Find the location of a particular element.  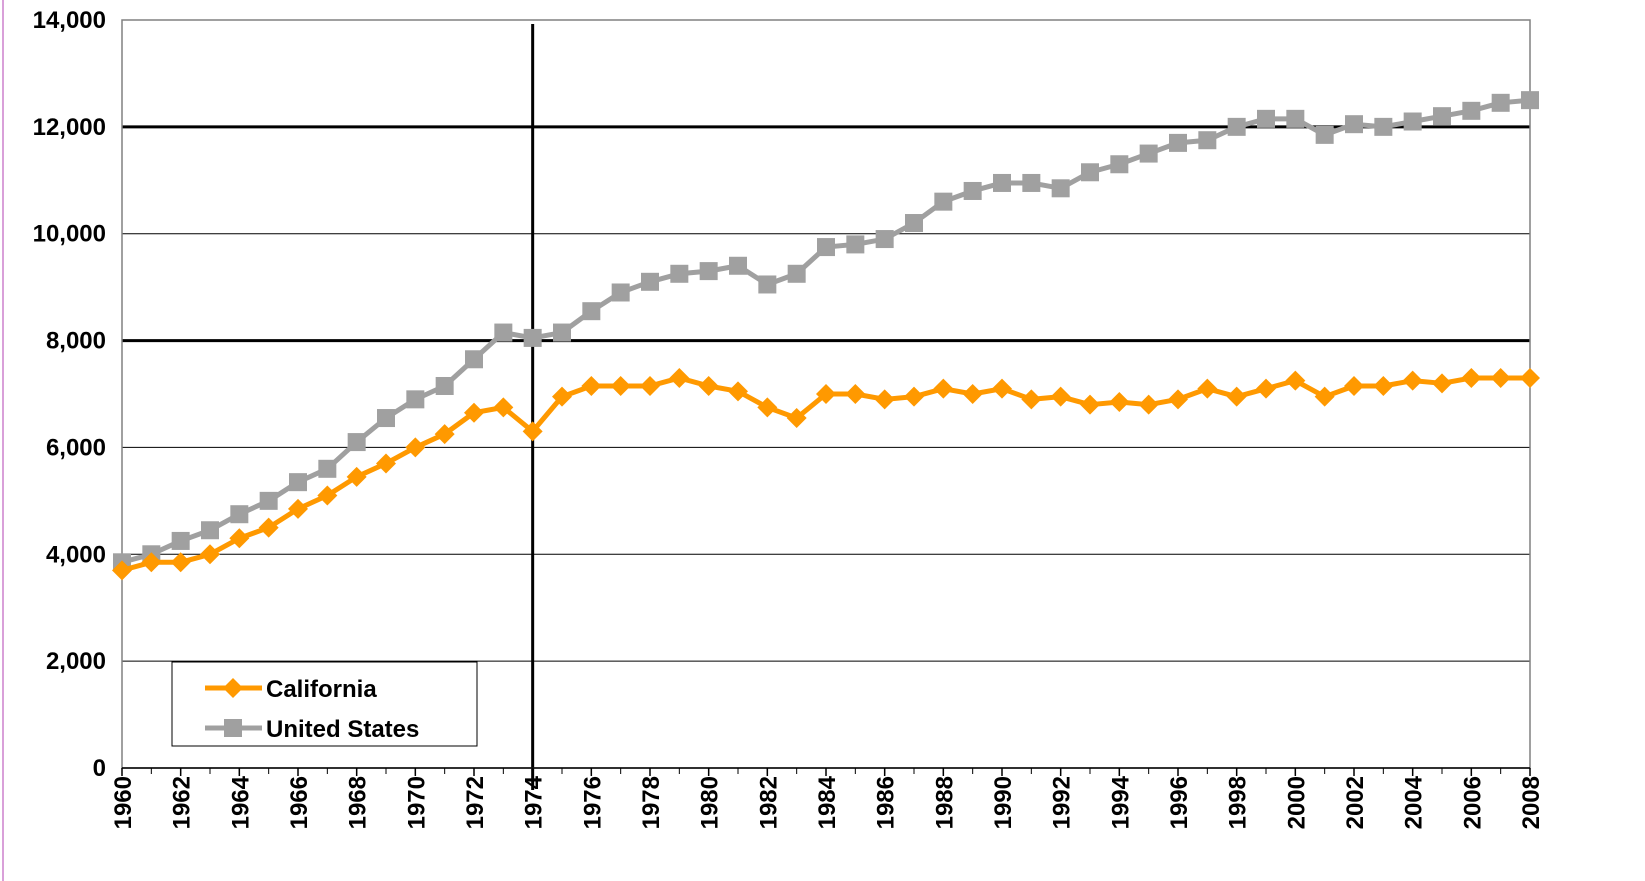

x-tick-label: 2006 is located at coordinates (1472, 802).